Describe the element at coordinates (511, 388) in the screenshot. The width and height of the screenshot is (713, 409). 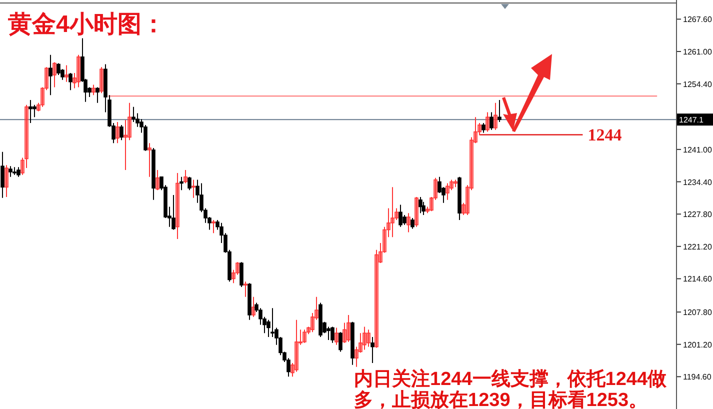
I see `annotation: 内日关注1244一线支撑，依托1244做多，止损放在1239，目标看1253。` at that location.